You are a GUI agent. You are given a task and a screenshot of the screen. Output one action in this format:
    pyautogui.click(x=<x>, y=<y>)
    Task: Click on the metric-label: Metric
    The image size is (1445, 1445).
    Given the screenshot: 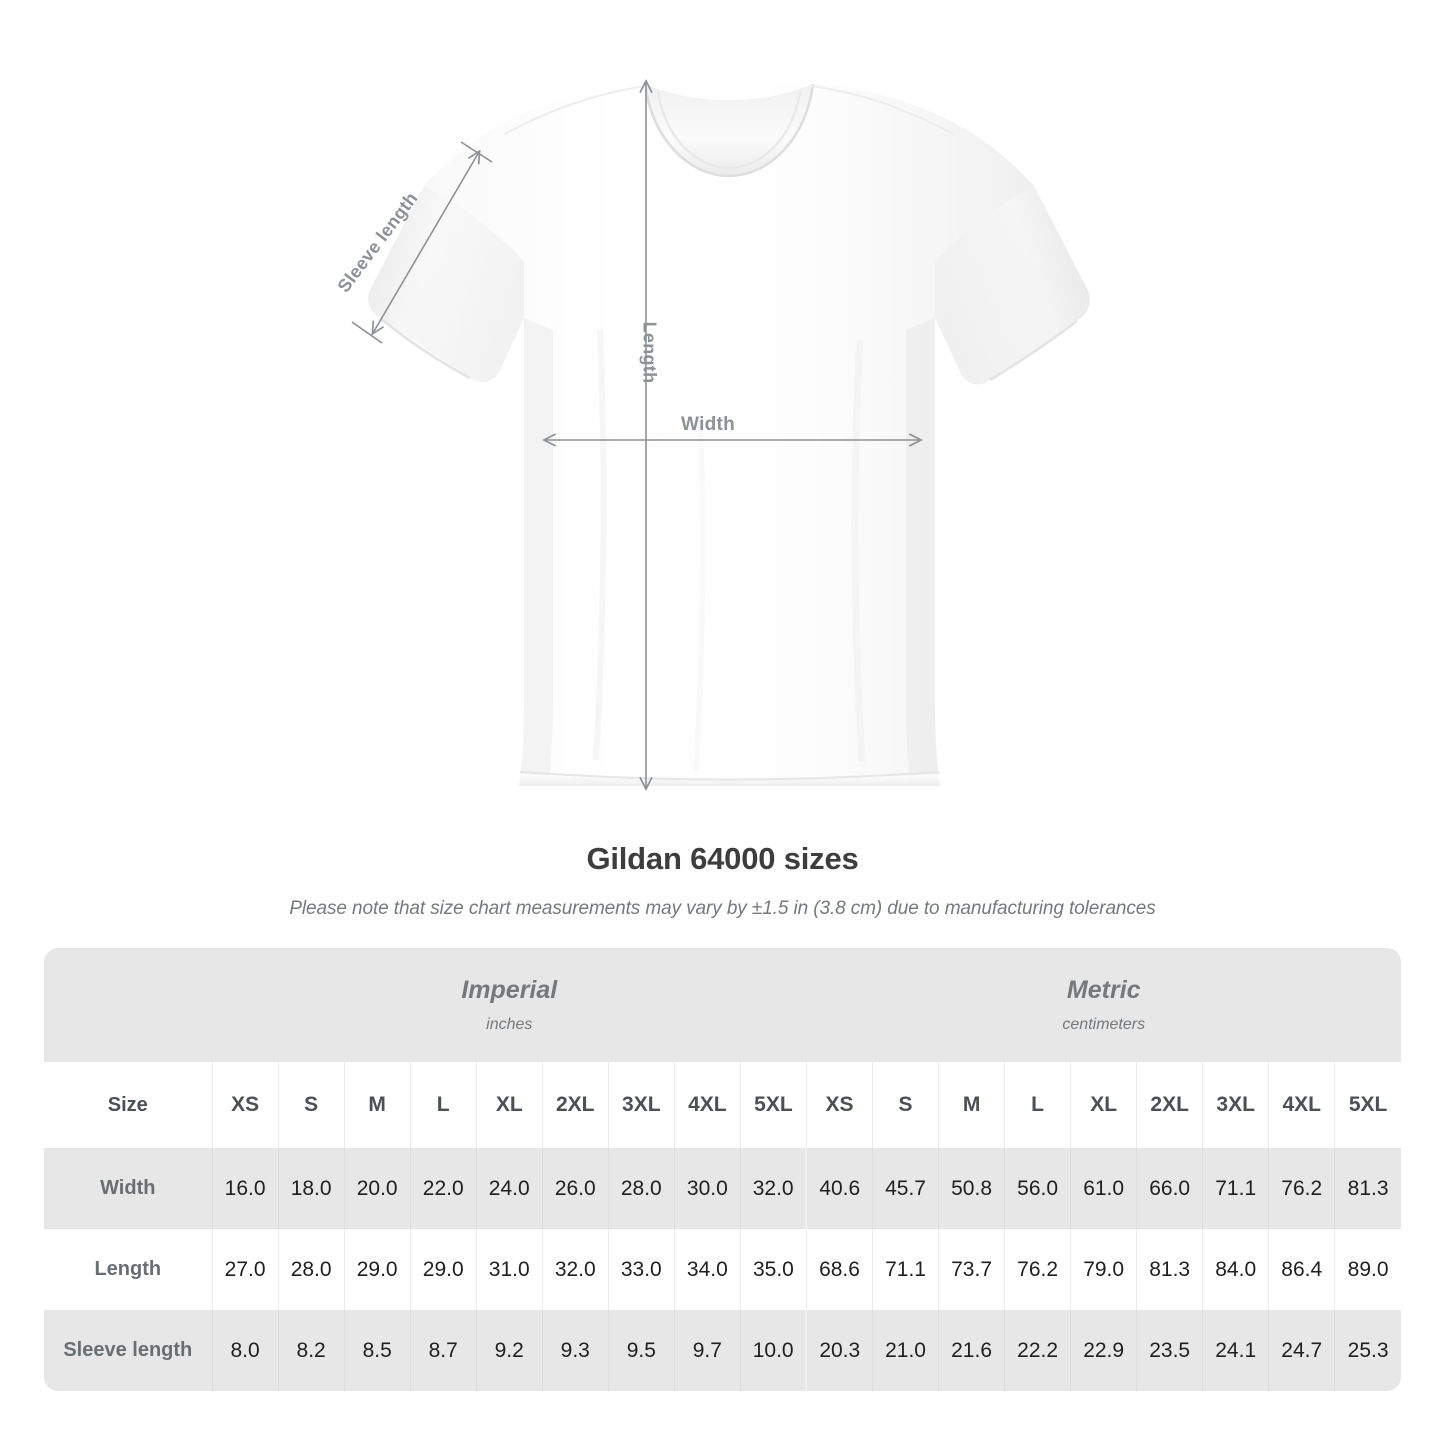 What is the action you would take?
    pyautogui.click(x=1103, y=989)
    